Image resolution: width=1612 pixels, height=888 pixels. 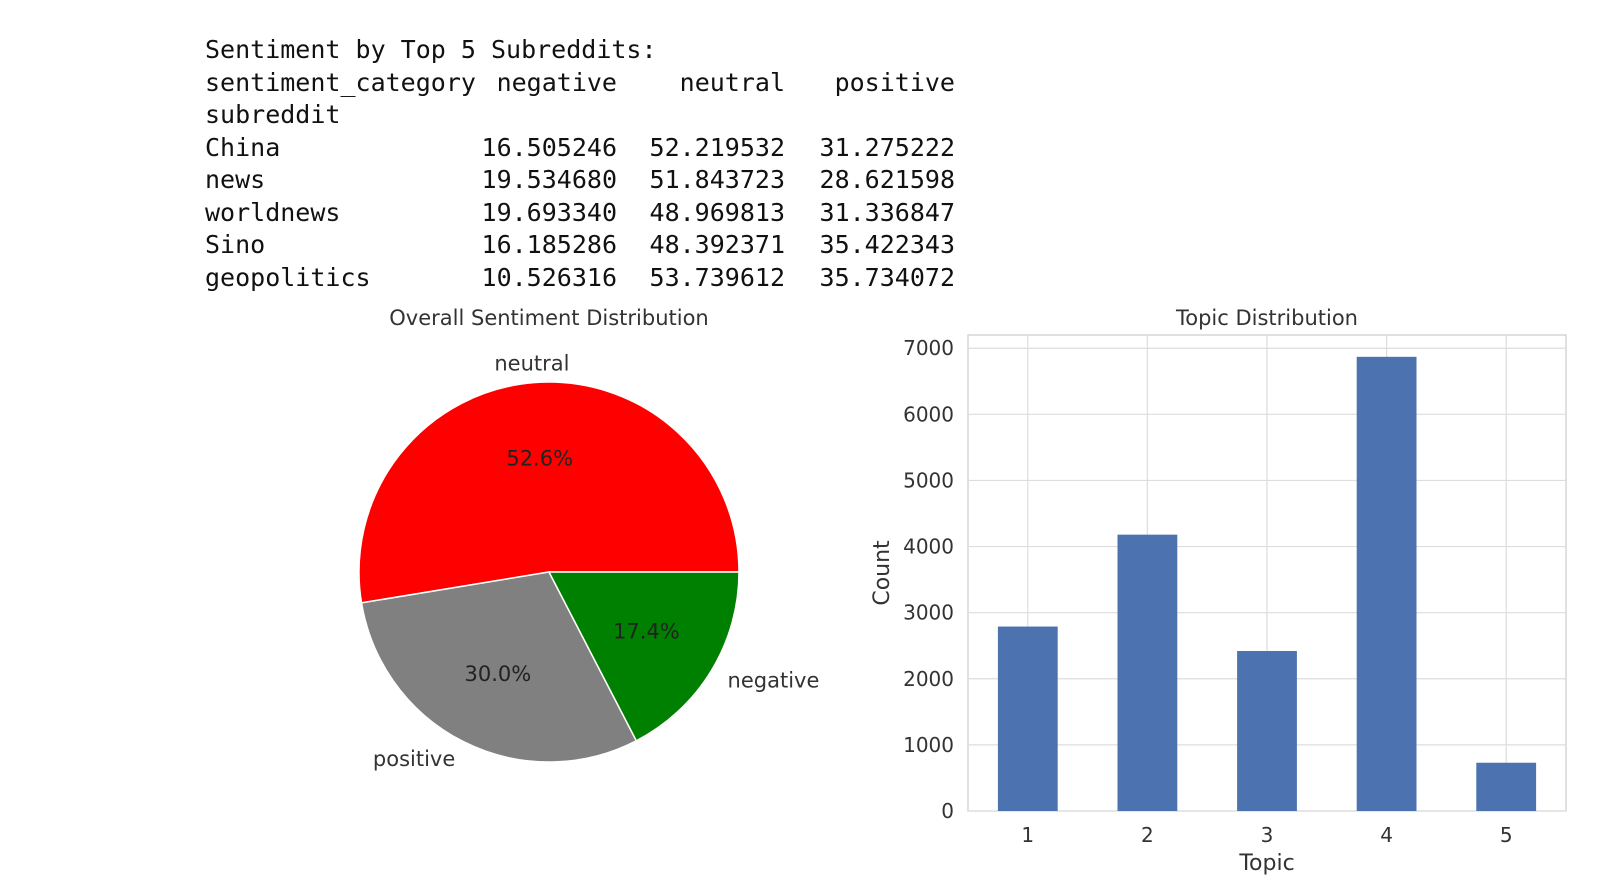 What do you see at coordinates (235, 179) in the screenshot?
I see `row-label: news` at bounding box center [235, 179].